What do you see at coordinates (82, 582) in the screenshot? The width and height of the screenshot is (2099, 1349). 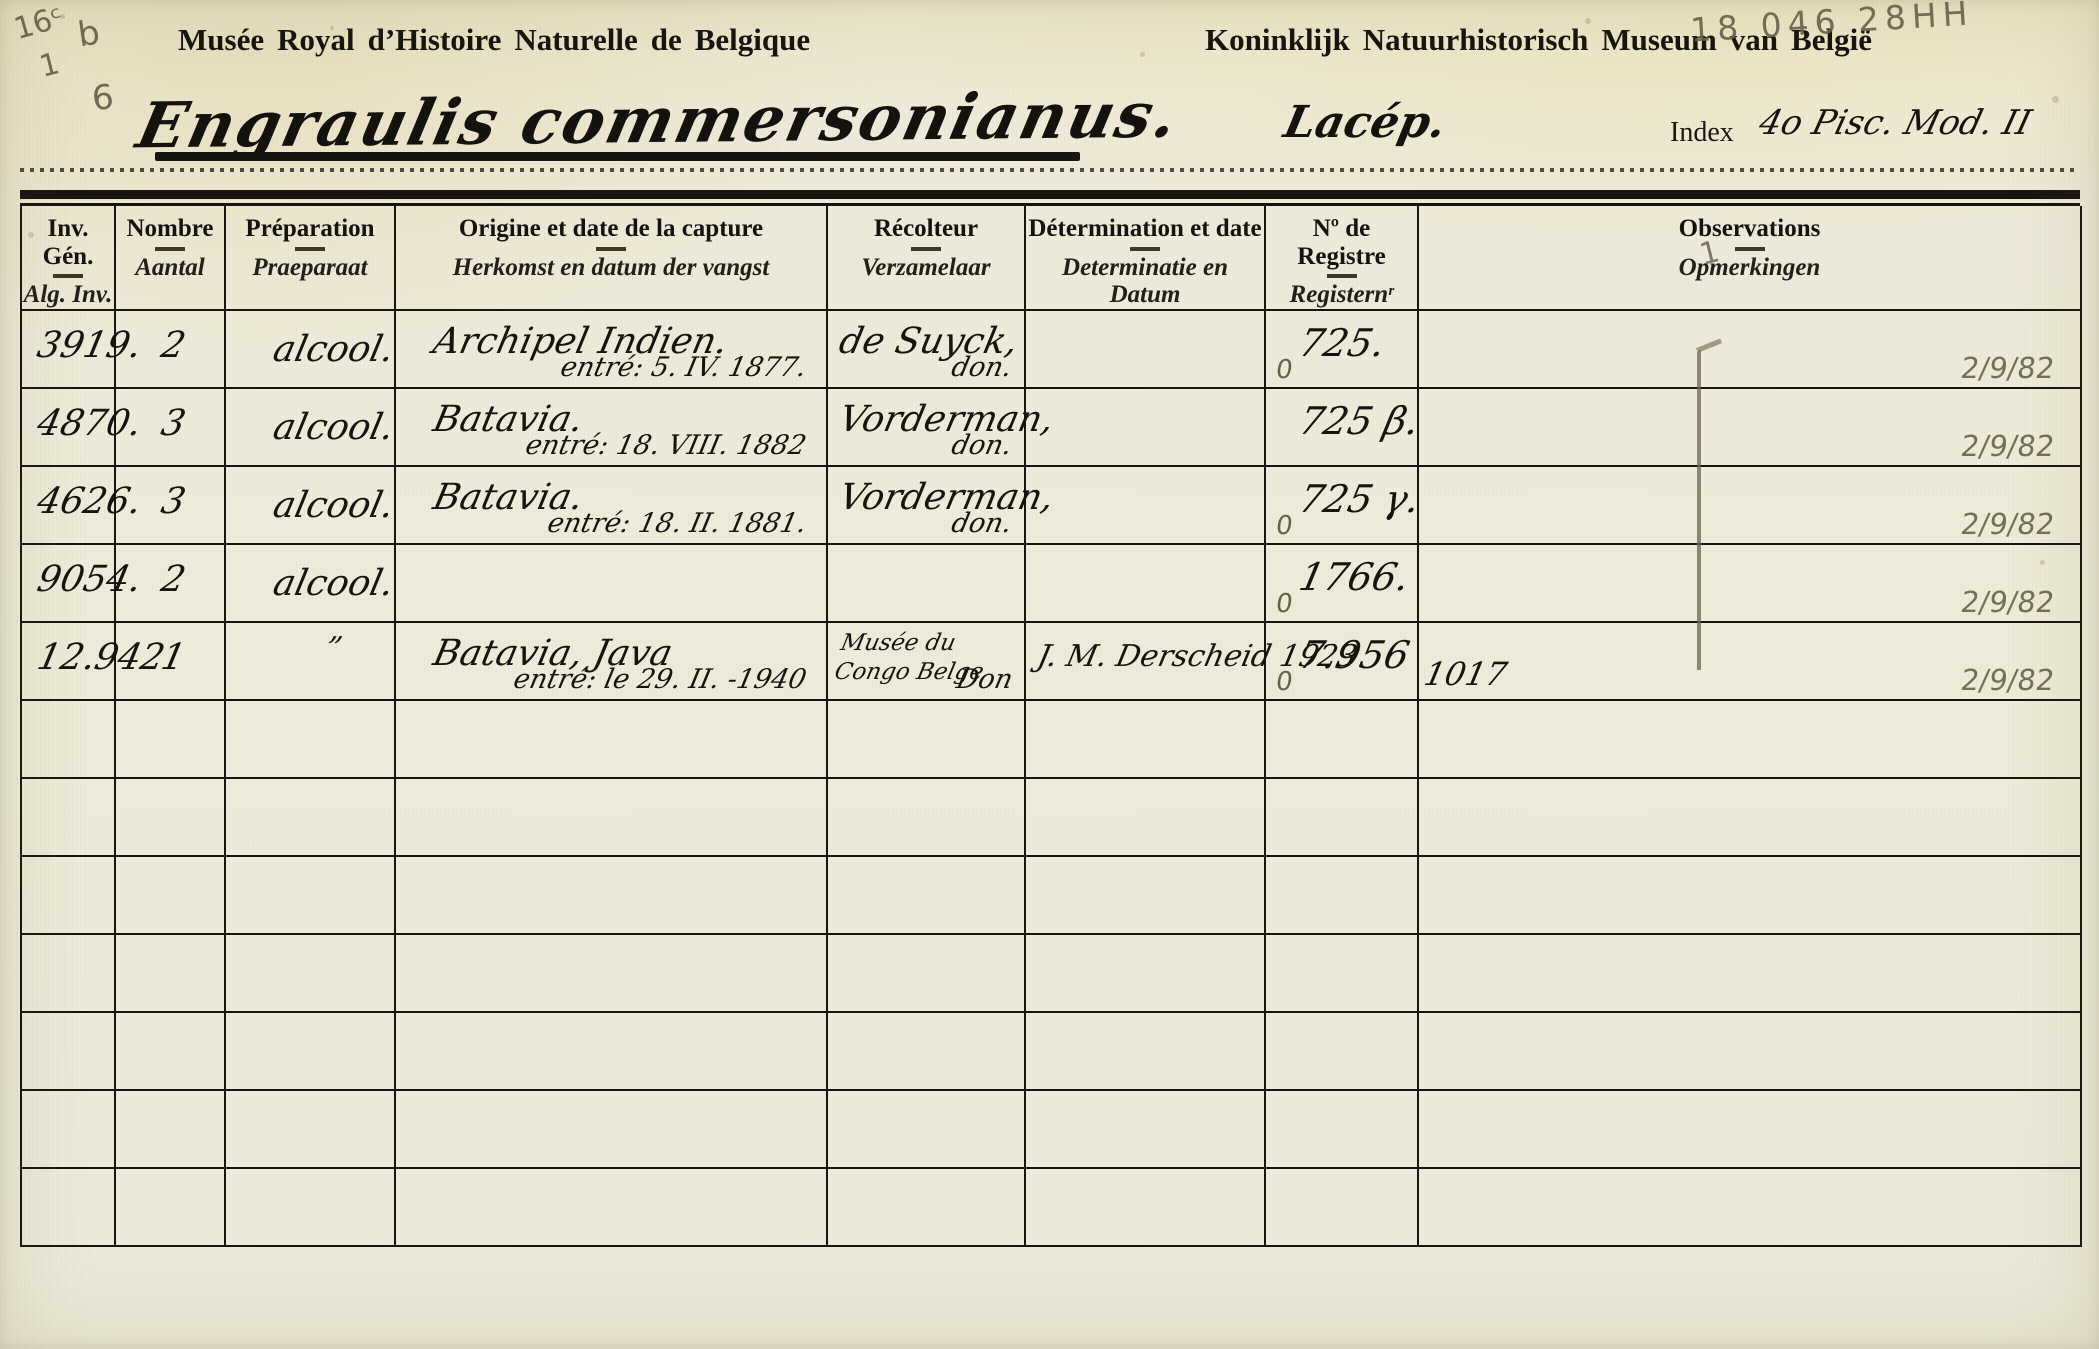 I see `cell-inv-gen: 9054.` at bounding box center [82, 582].